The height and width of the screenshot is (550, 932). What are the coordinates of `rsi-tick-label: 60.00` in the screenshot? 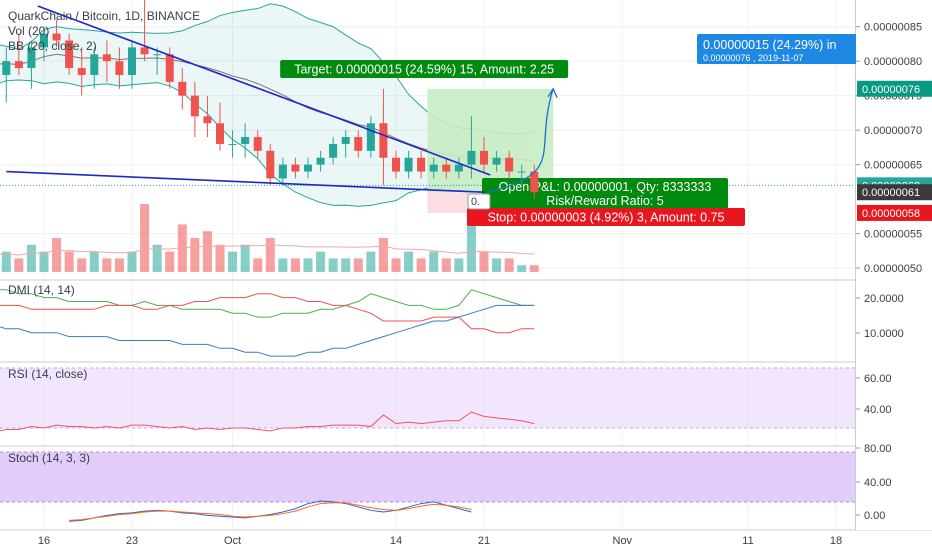 It's located at (878, 379).